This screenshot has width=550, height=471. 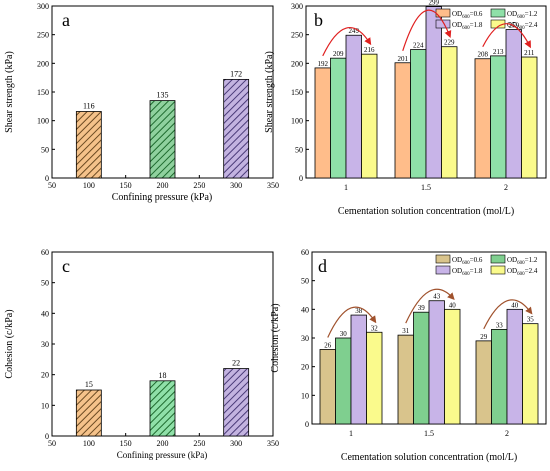 What do you see at coordinates (45, 375) in the screenshot?
I see `y-tick-label: 20` at bounding box center [45, 375].